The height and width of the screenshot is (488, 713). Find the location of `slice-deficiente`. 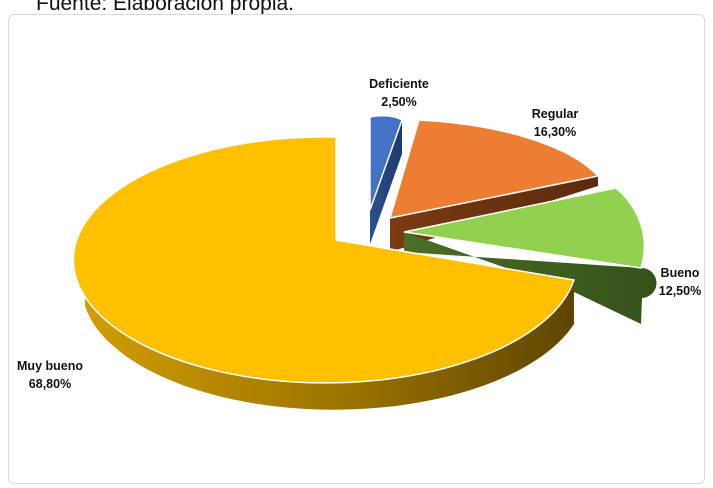

slice-deficiente is located at coordinates (386, 162).